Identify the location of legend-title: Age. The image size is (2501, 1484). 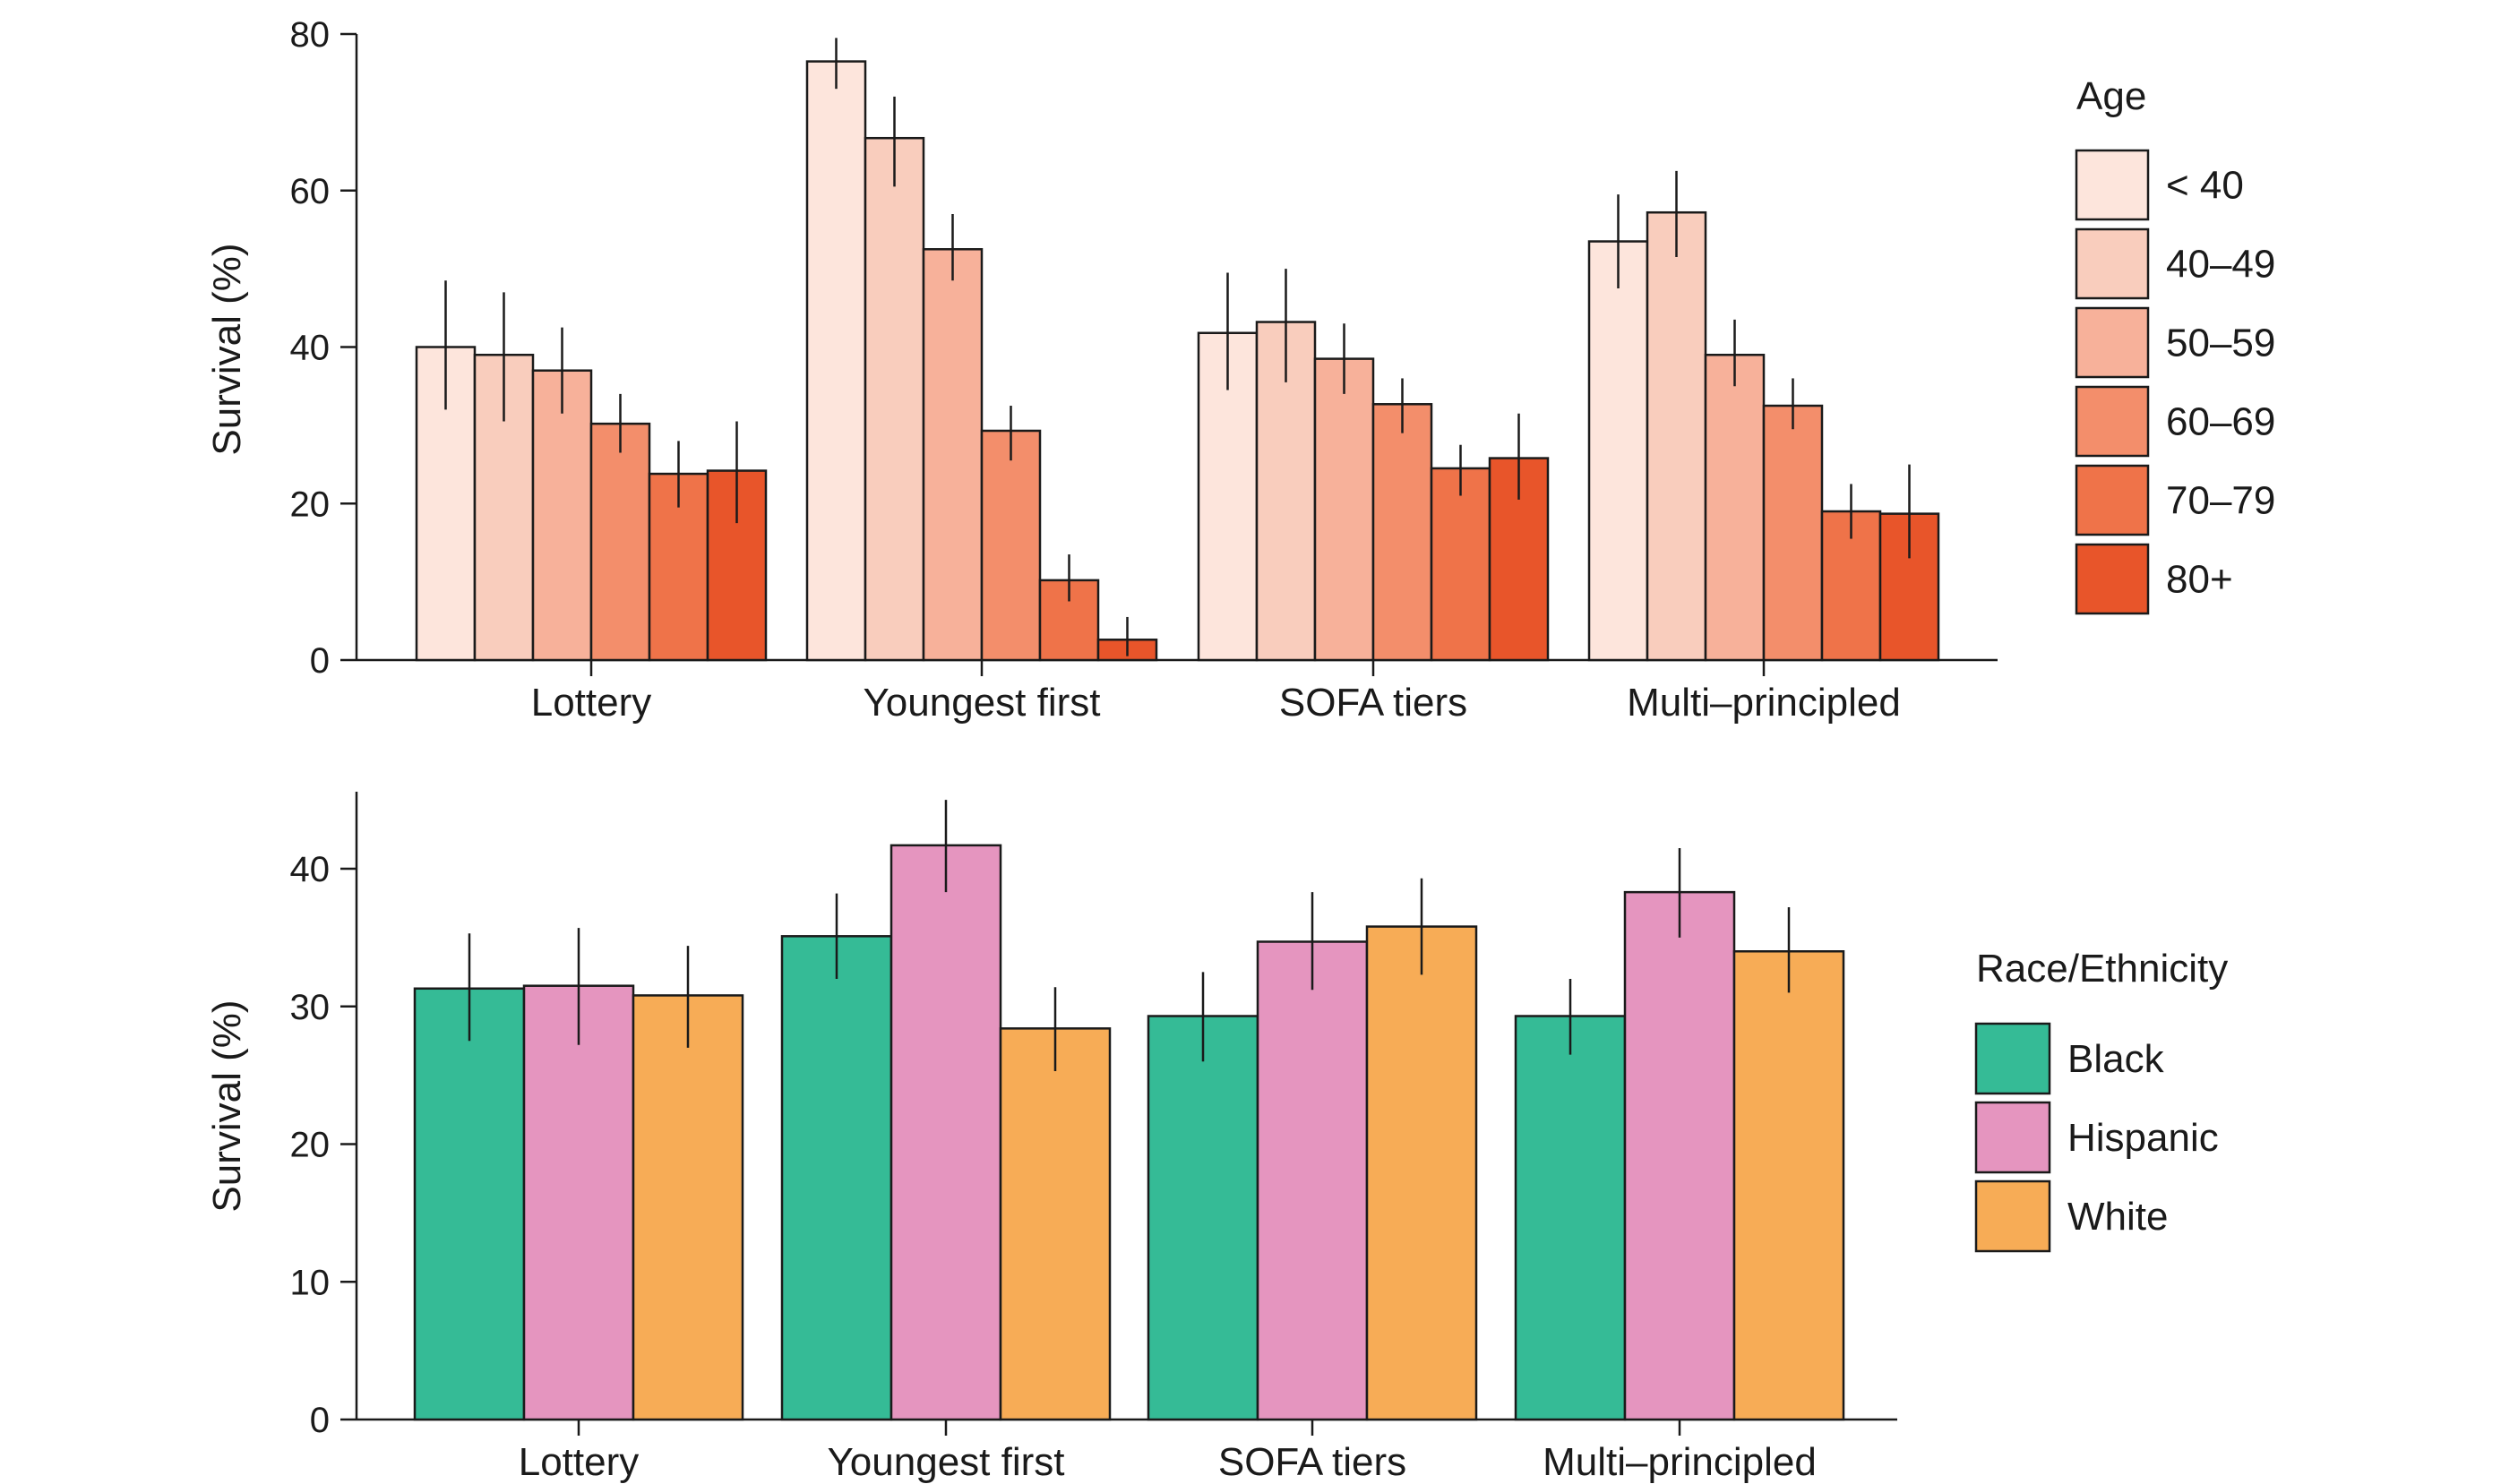
(2111, 96).